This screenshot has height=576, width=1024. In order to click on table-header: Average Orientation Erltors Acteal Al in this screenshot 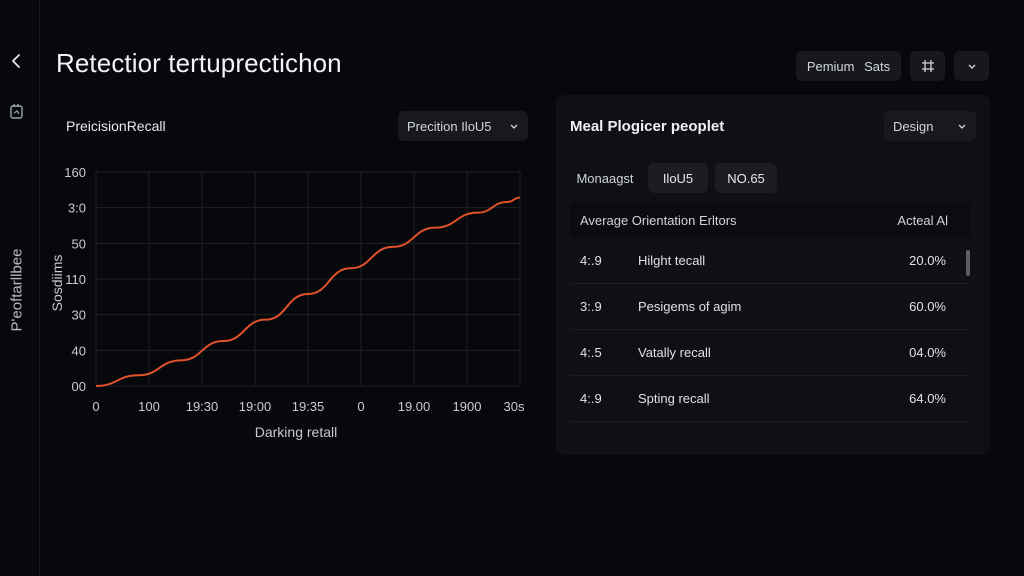, I will do `click(770, 220)`.